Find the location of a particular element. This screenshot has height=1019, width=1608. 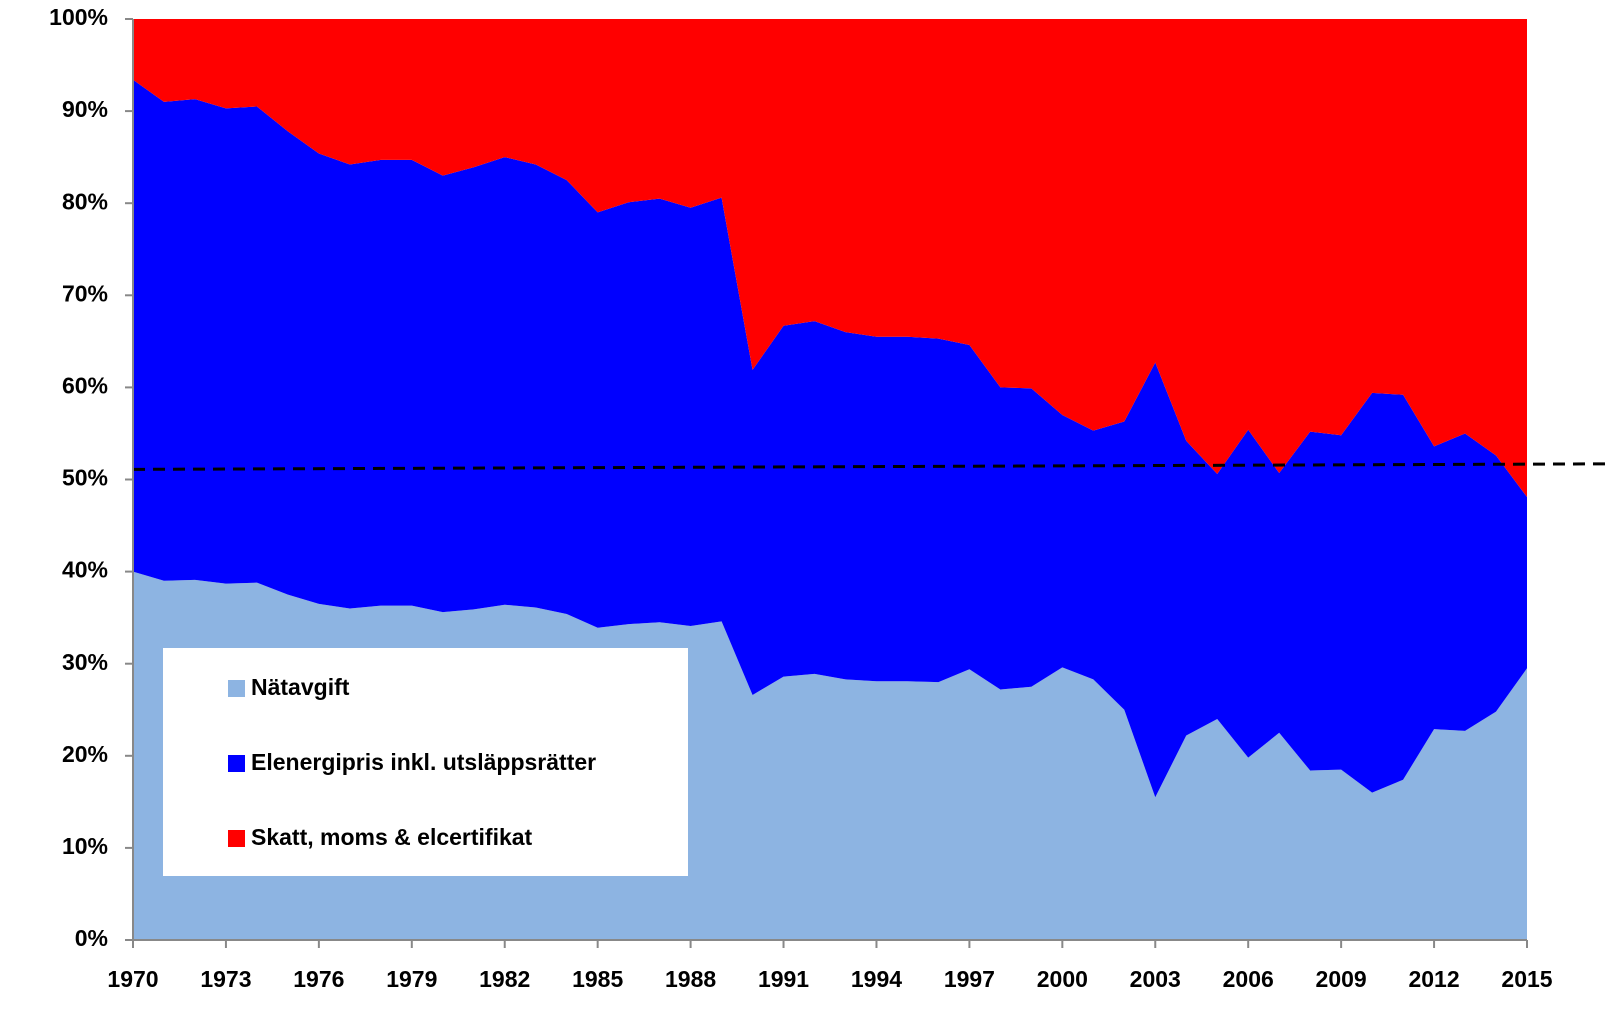

y-tick-label: 90% is located at coordinates (85, 109).